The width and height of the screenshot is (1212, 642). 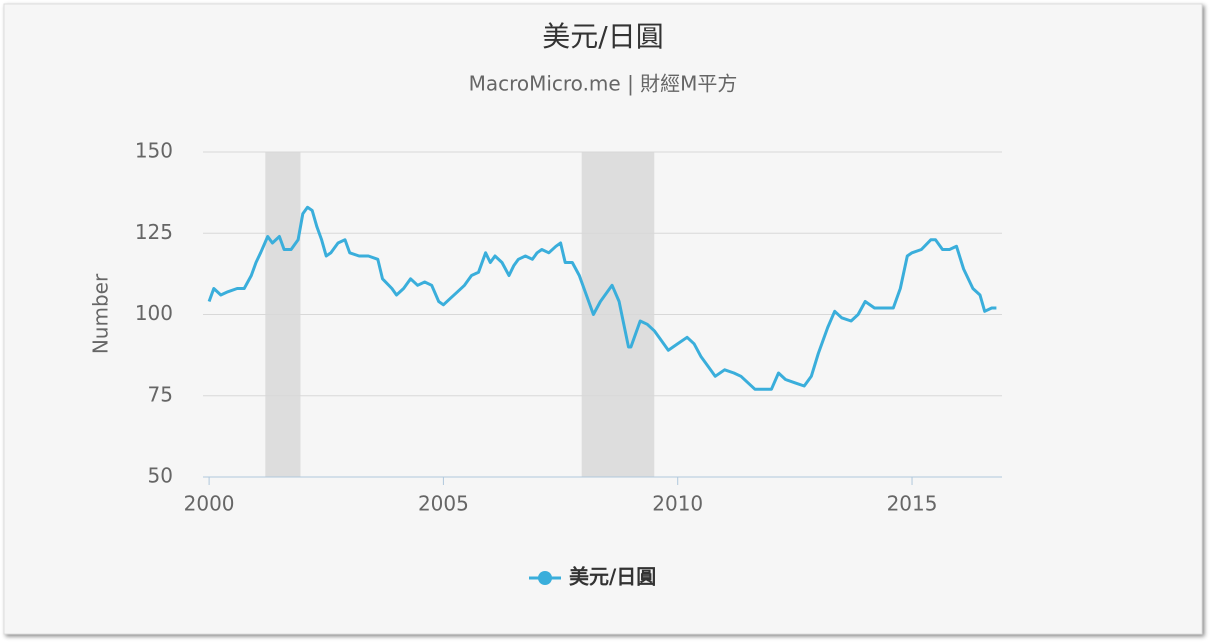 What do you see at coordinates (603, 84) in the screenshot?
I see `chart-subtitle: MacroMicro.me | 財經M平方` at bounding box center [603, 84].